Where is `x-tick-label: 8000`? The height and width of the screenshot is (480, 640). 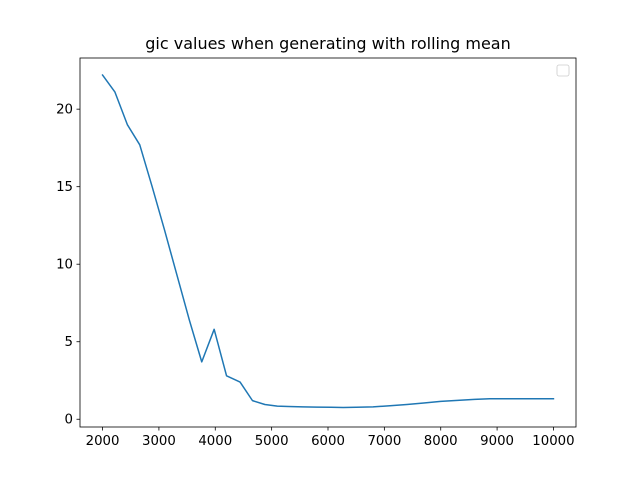 x-tick-label: 8000 is located at coordinates (441, 441).